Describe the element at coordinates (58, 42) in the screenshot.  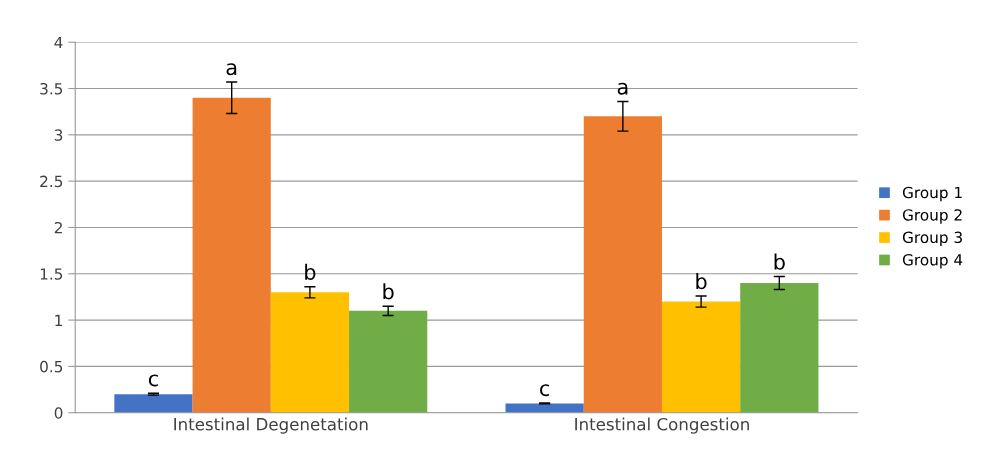
I see `y-tick-label: 4` at that location.